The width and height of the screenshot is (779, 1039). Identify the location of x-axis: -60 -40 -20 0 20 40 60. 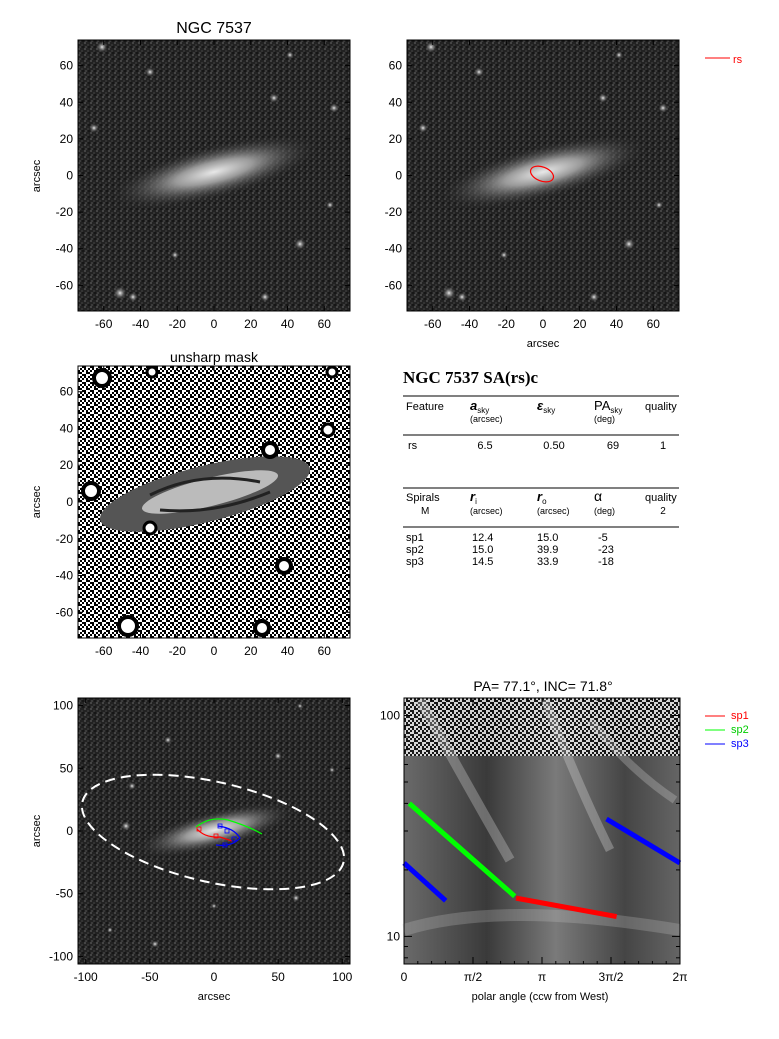
(213, 185).